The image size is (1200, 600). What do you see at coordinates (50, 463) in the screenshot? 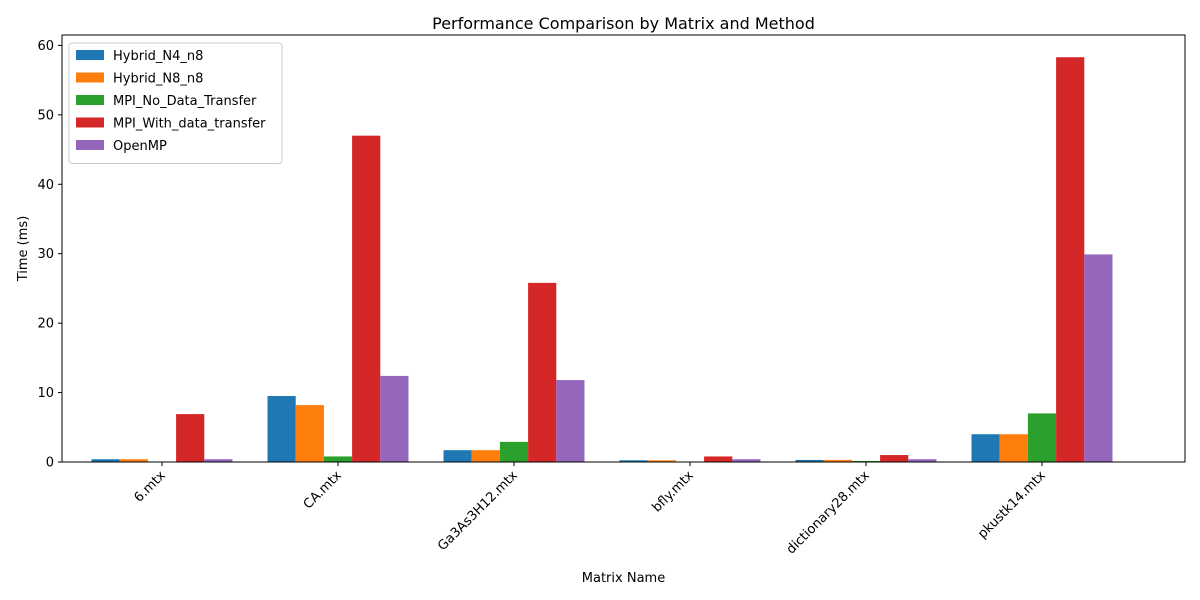
I see `y-tick-label-0: 0` at bounding box center [50, 463].